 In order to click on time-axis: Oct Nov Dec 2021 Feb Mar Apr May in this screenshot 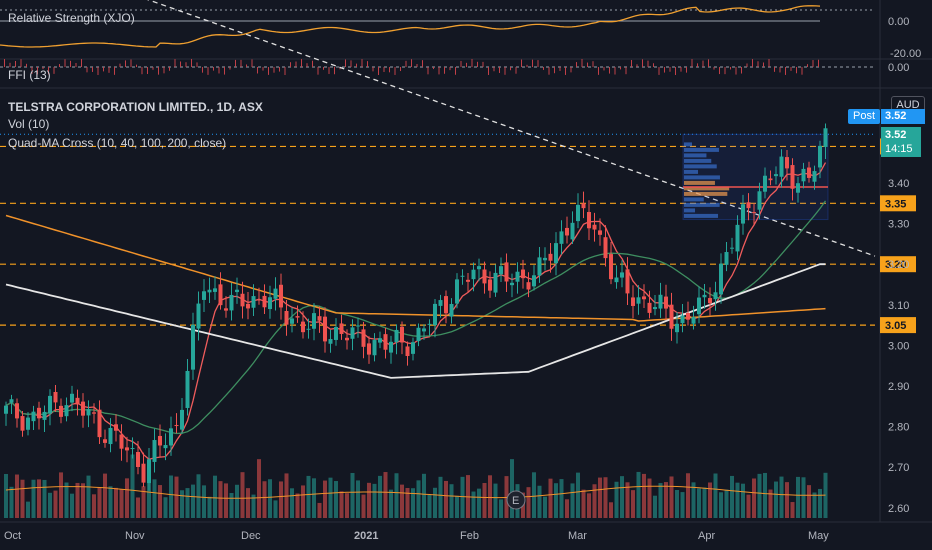, I will do `click(466, 531)`.